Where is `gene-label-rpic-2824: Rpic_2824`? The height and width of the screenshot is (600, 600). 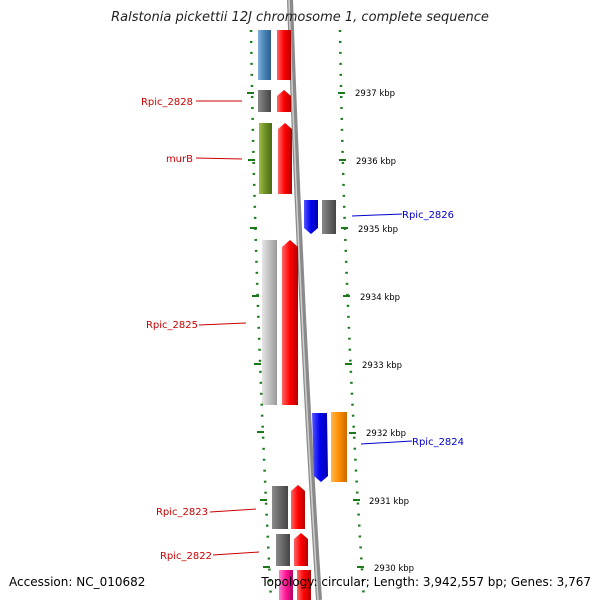
gene-label-rpic-2824: Rpic_2824 is located at coordinates (438, 442).